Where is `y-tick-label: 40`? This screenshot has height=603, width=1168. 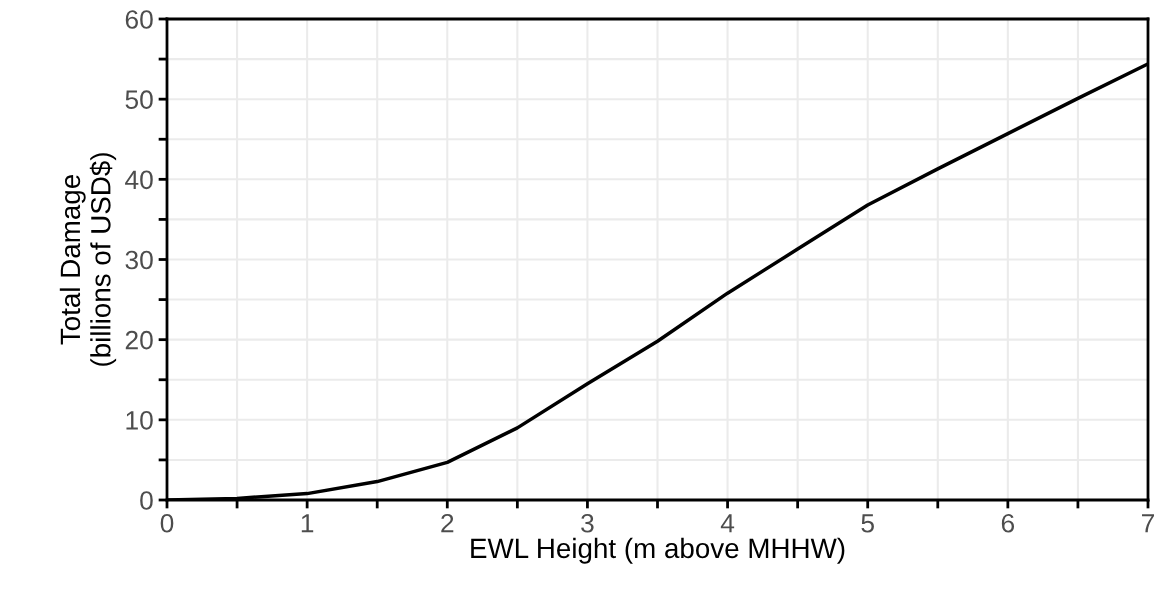
y-tick-label: 40 is located at coordinates (139, 180).